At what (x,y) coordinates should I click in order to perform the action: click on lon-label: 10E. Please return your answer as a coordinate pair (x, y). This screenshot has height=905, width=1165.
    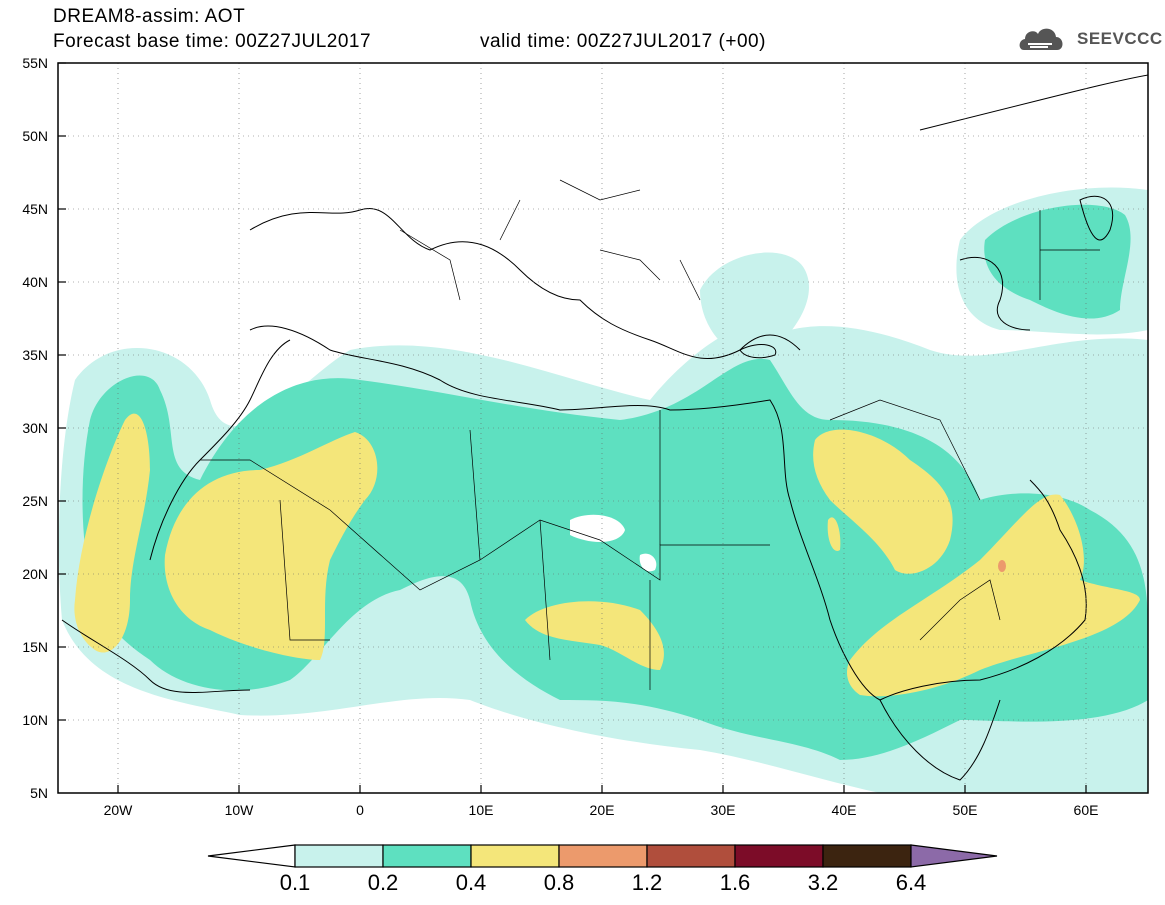
    Looking at the image, I should click on (481, 810).